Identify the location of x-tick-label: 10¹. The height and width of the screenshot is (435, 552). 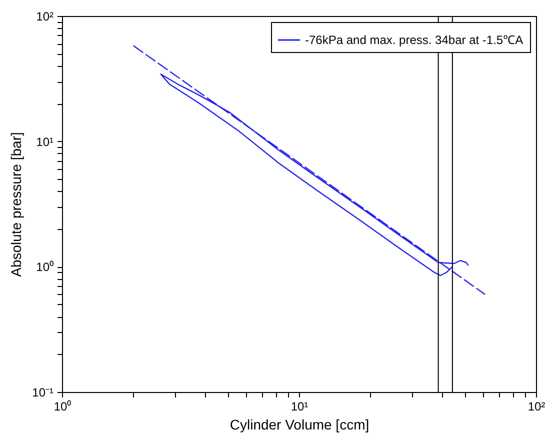
(299, 407).